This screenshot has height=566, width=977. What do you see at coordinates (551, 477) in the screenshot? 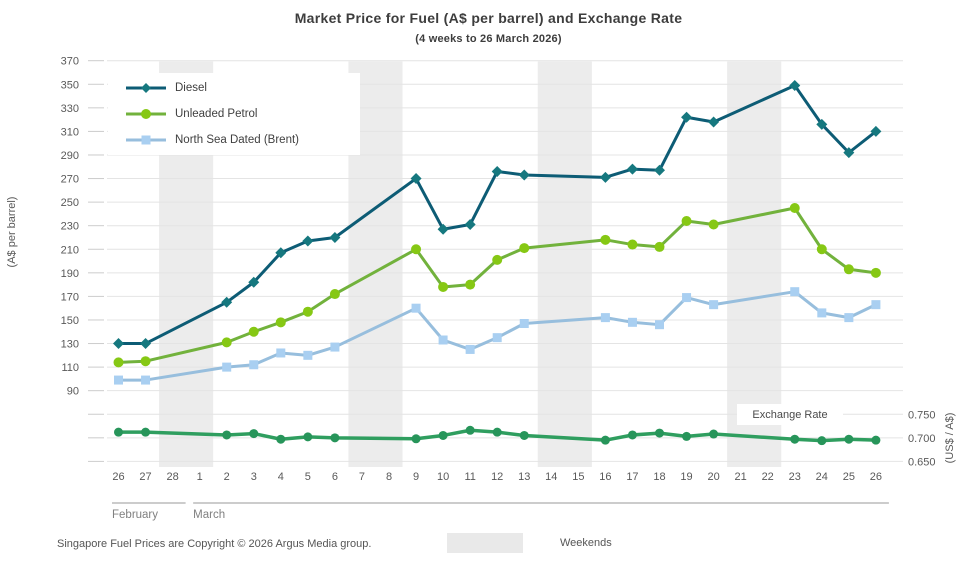
I see `x-axis-tick-label: 14` at bounding box center [551, 477].